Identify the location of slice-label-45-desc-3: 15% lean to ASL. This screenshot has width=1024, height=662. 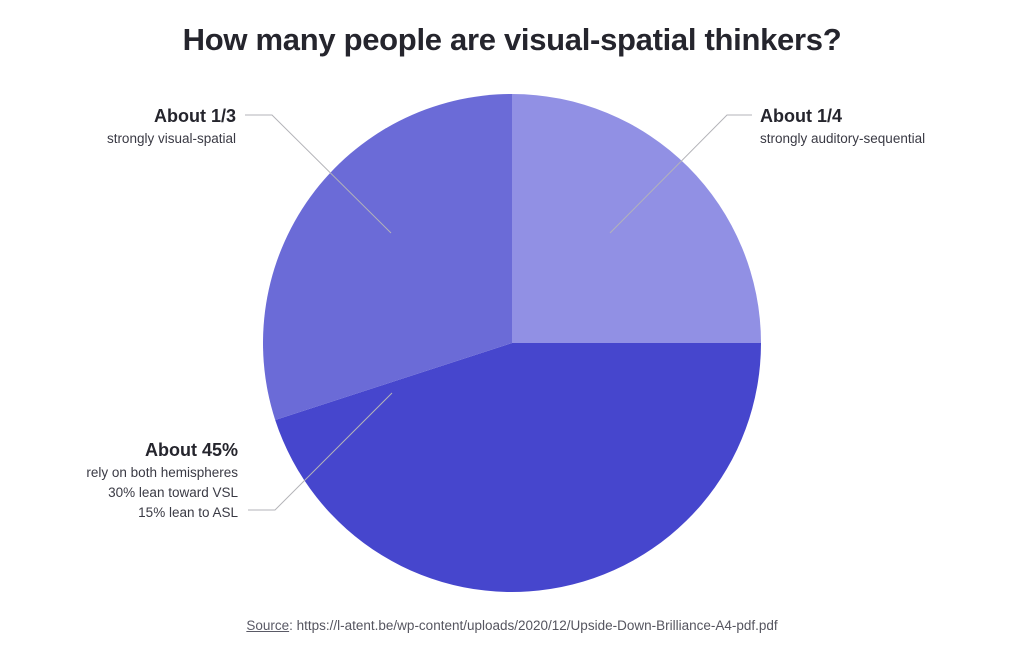
(188, 512).